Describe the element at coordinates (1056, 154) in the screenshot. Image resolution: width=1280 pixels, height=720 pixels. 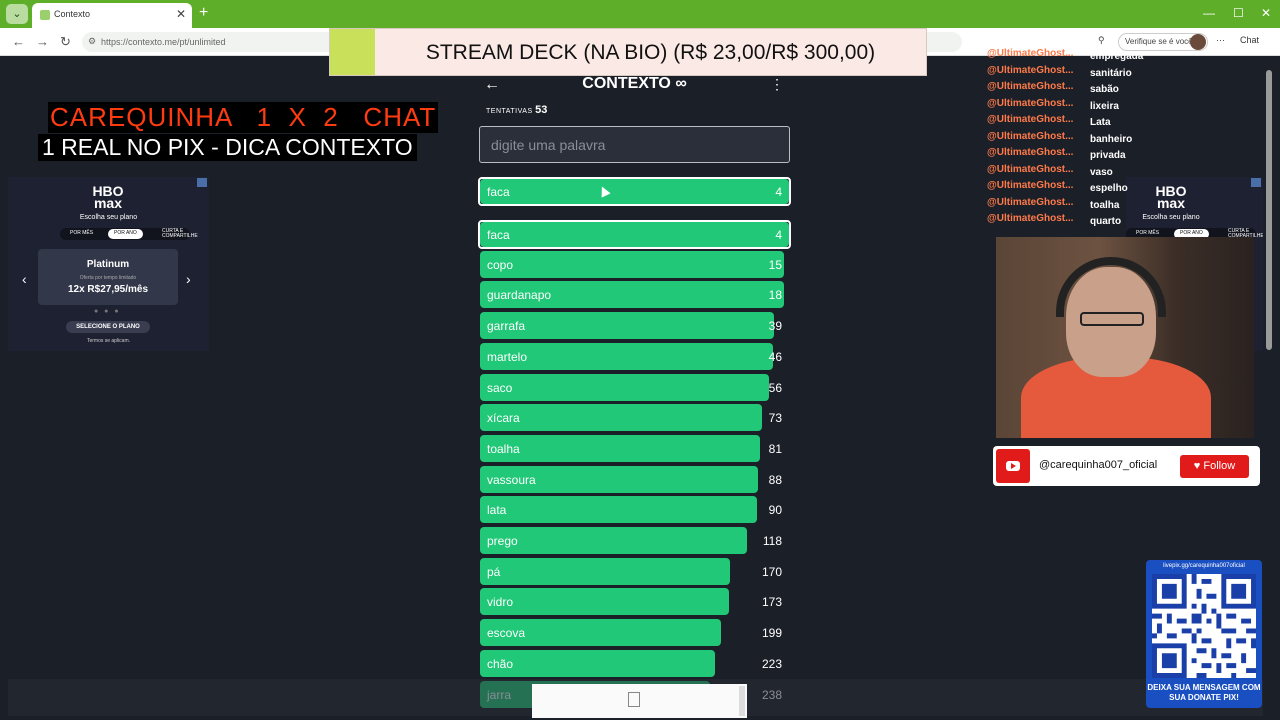
I see `chat-message: @UltimateGhost... privada` at that location.